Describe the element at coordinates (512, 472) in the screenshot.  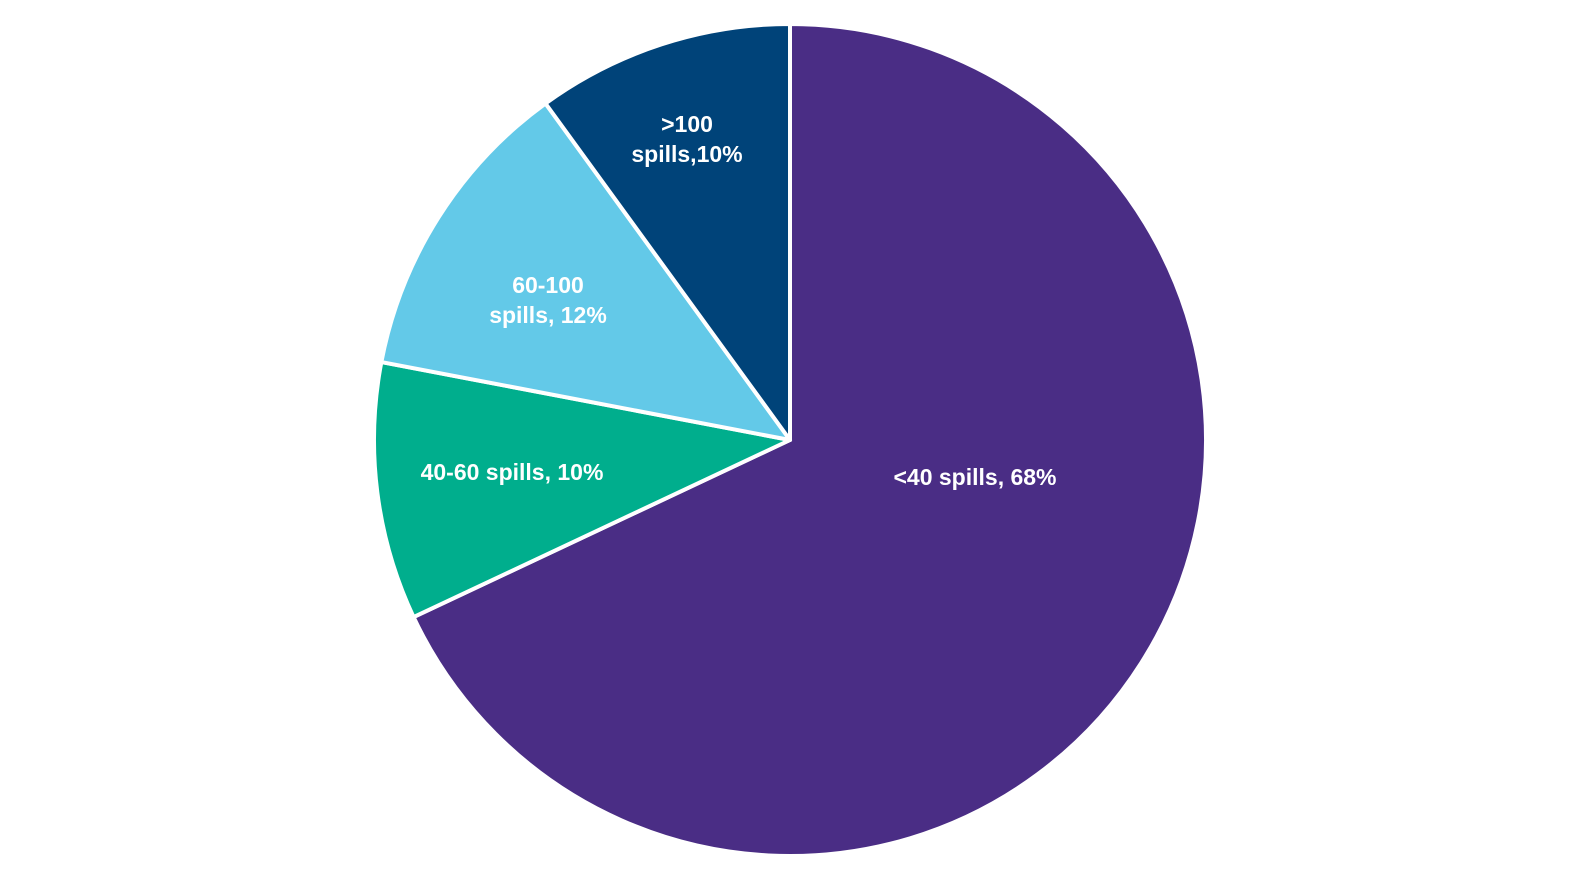
I see `slice-label: 40-60 spills, 10%` at that location.